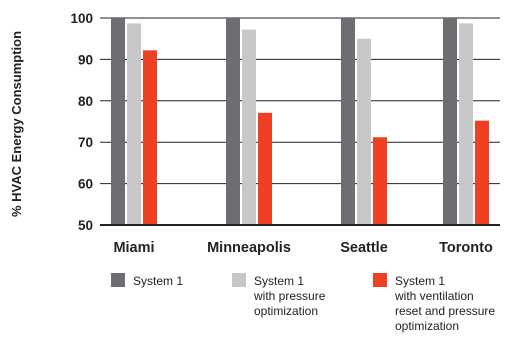  I want to click on y-tick-label: 50, so click(85, 225).